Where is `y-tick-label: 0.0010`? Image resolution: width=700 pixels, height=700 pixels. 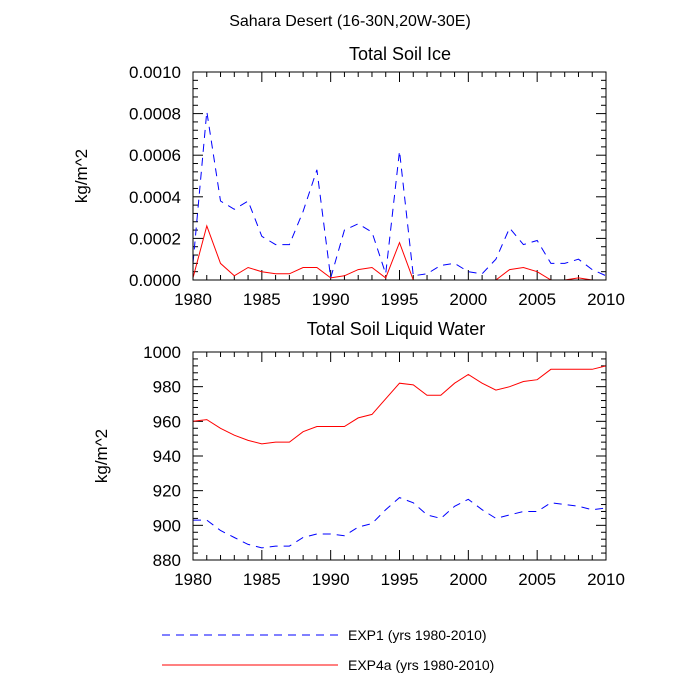
y-tick-label: 0.0010 is located at coordinates (155, 72).